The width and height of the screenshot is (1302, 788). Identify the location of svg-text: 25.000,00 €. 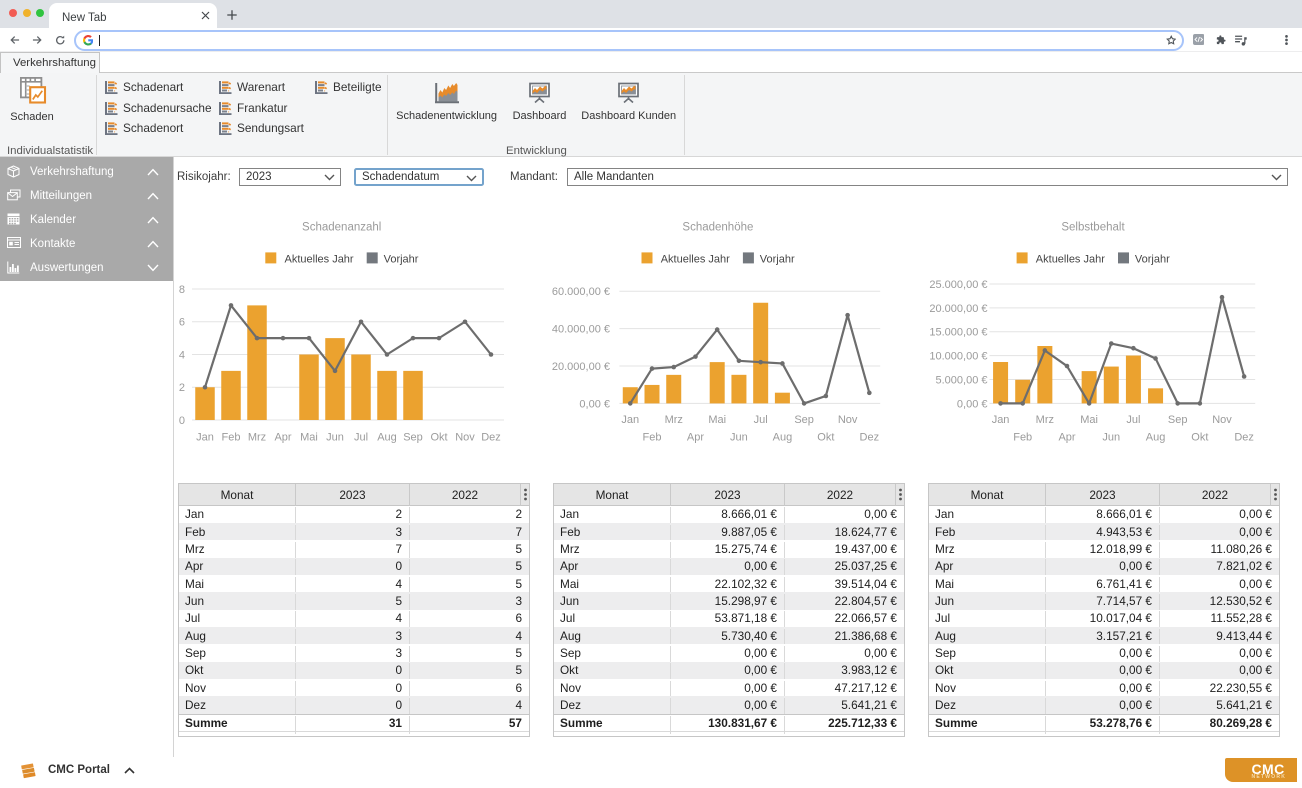
(958, 285).